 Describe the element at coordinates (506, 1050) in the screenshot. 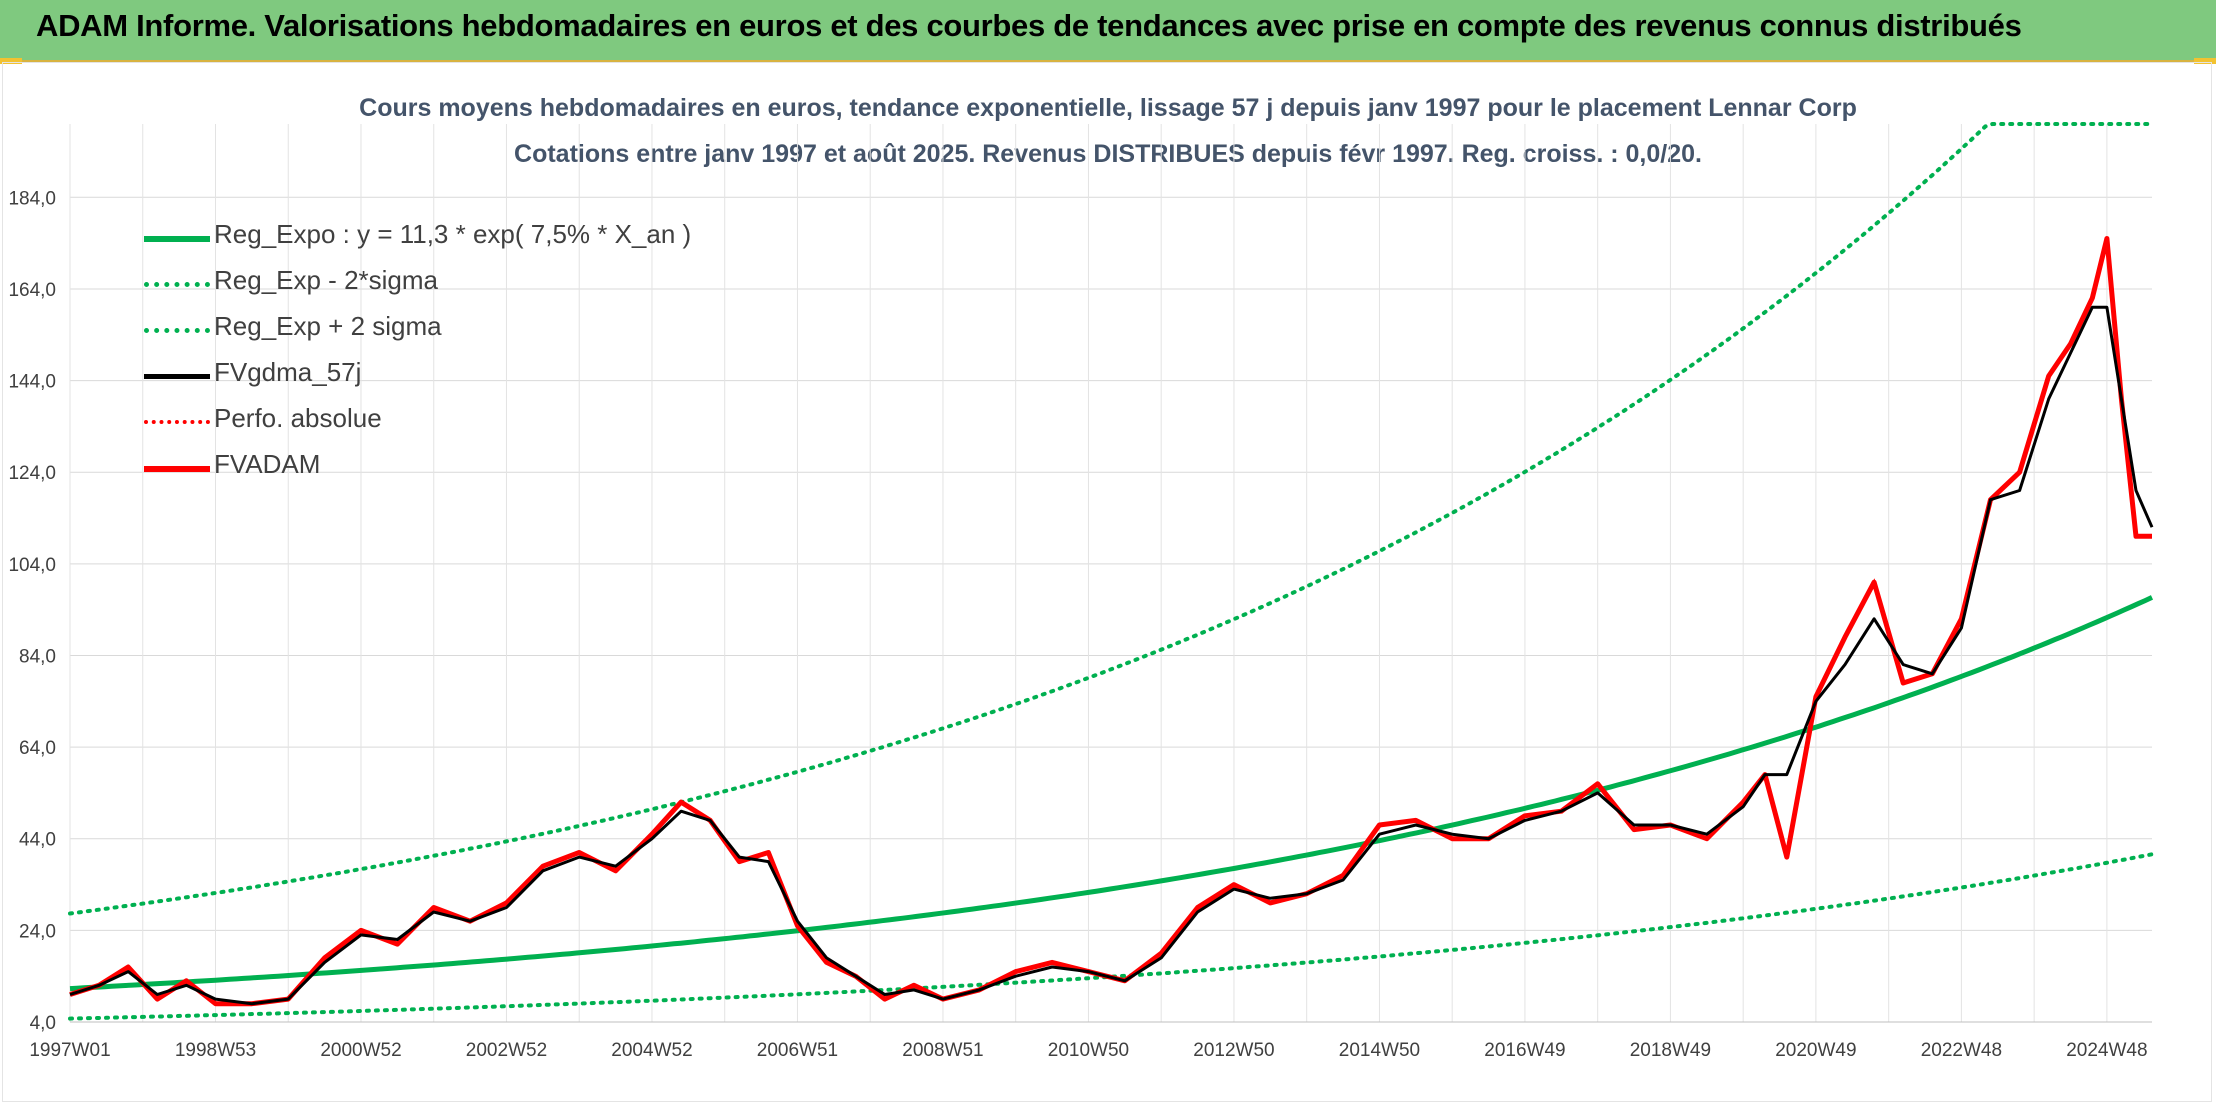

I see `x-tick-label: 2002W52` at that location.